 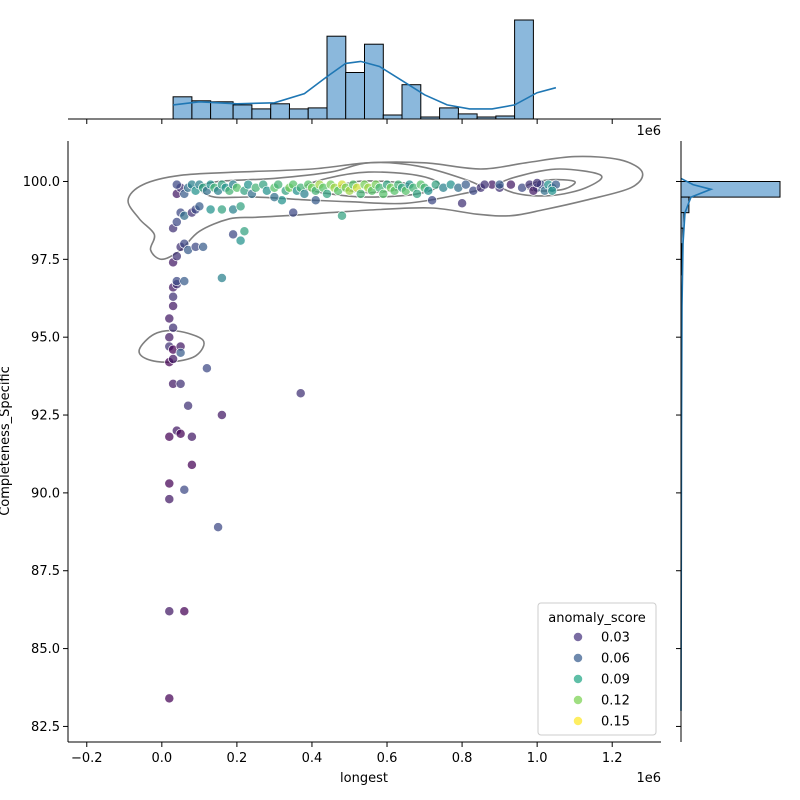 What do you see at coordinates (45, 338) in the screenshot?
I see `y-tick-label: 95.0` at bounding box center [45, 338].